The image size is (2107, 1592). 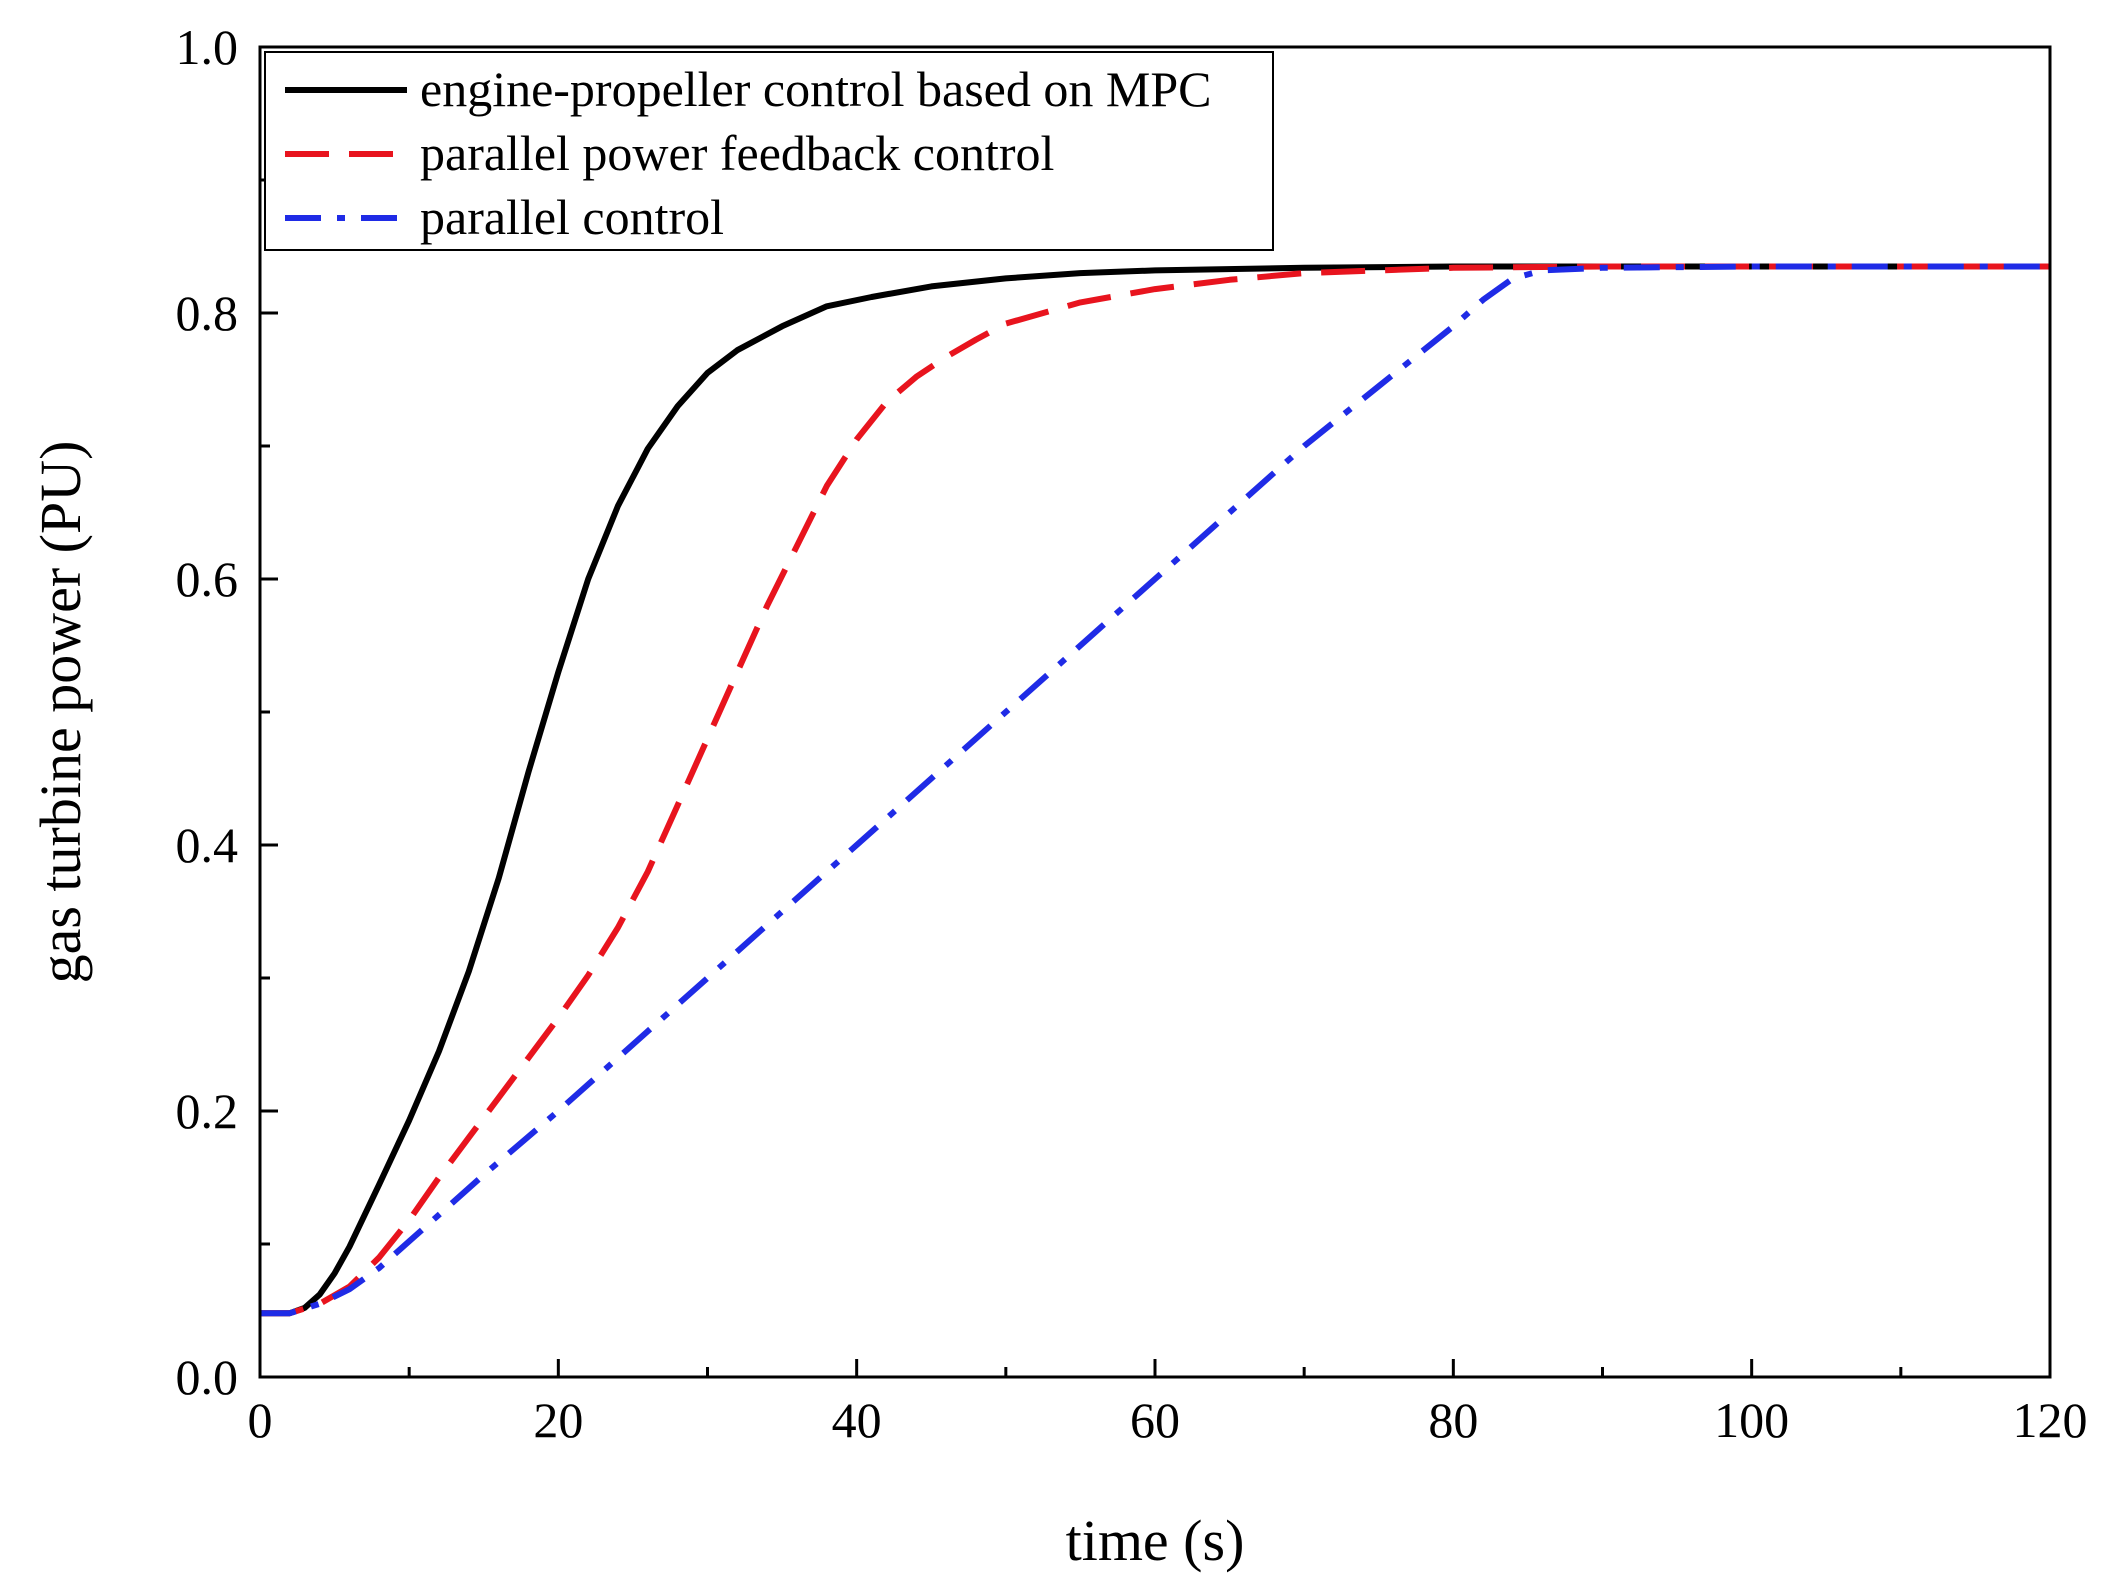 What do you see at coordinates (737, 153) in the screenshot?
I see `legend-label-2: parallel power feedback control` at bounding box center [737, 153].